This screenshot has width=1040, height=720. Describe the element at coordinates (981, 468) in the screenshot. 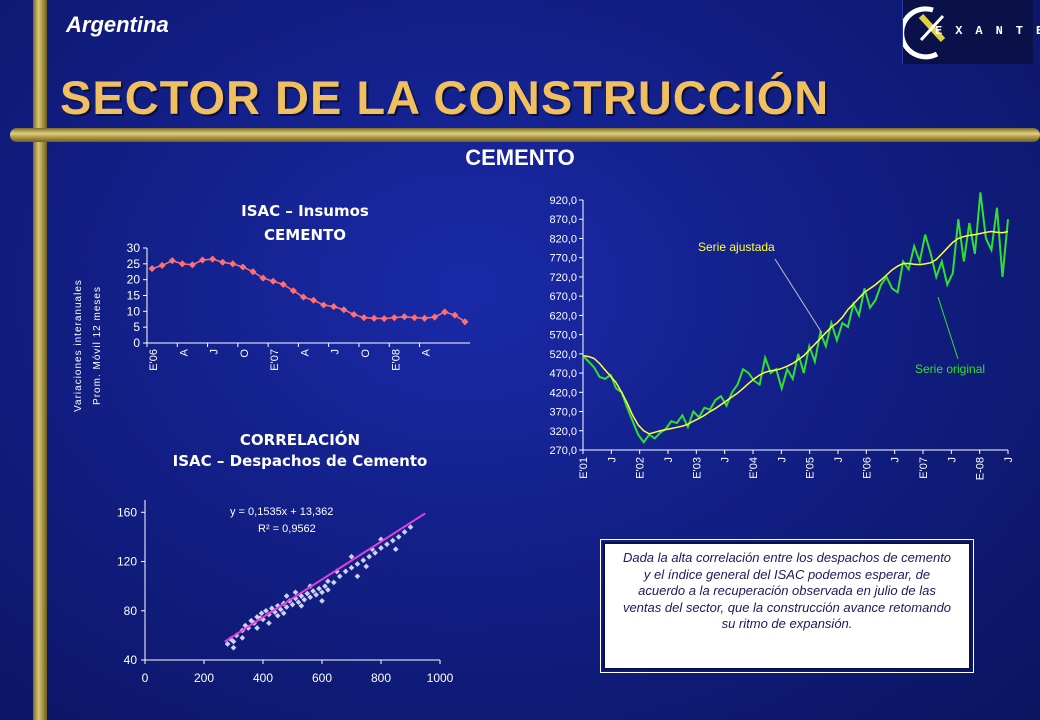

I see `series-x-tick-label: E-08` at that location.